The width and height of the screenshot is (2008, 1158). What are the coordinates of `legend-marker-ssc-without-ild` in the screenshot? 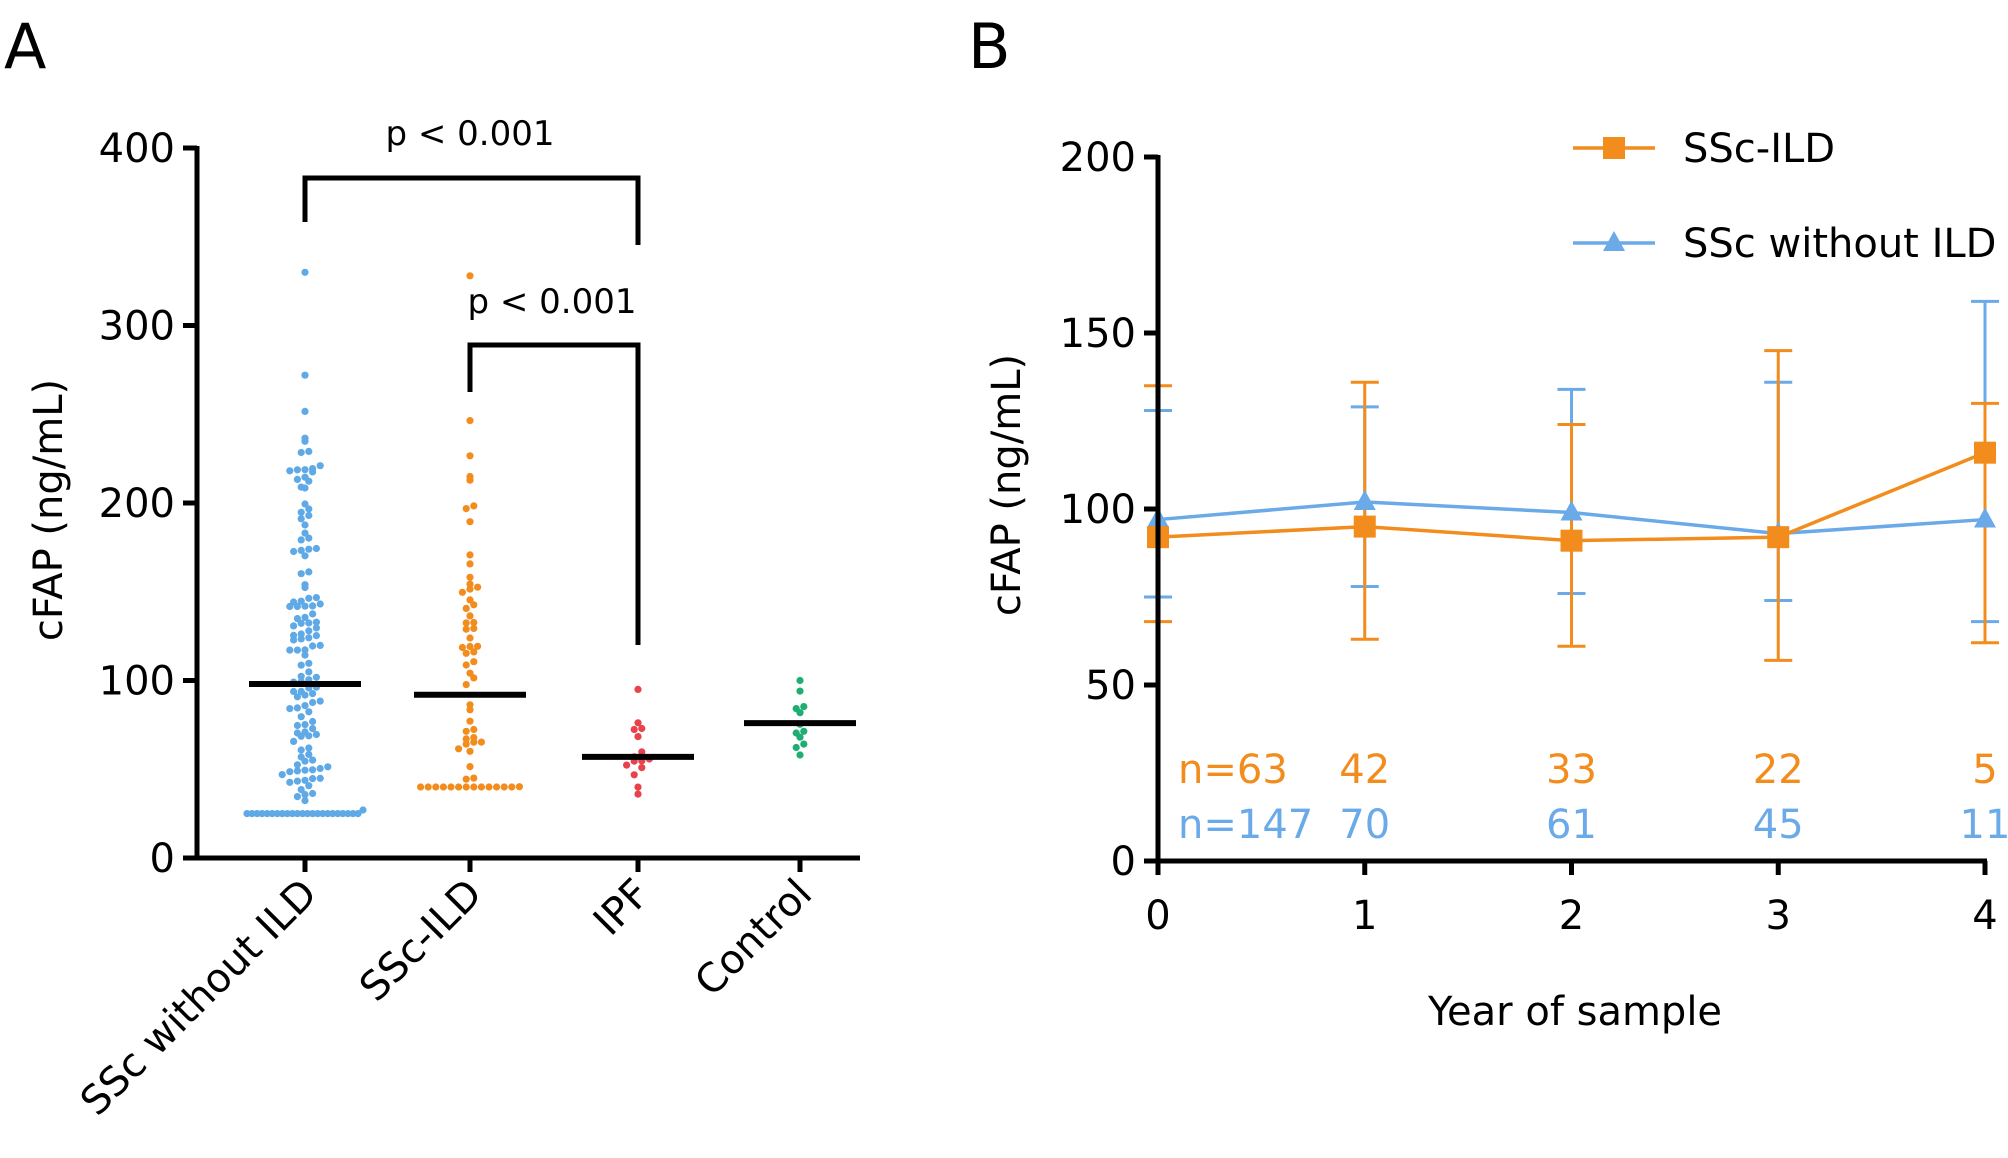 It's located at (1614, 241).